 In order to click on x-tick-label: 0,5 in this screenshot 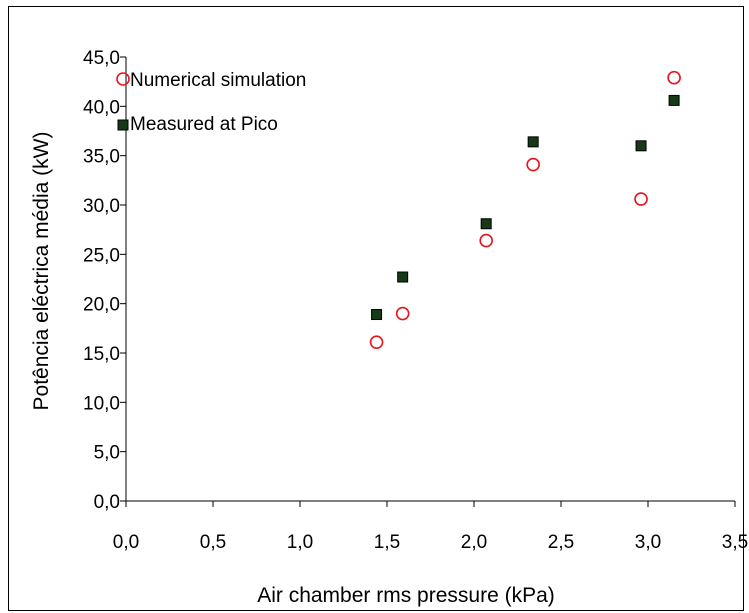, I will do `click(213, 542)`.